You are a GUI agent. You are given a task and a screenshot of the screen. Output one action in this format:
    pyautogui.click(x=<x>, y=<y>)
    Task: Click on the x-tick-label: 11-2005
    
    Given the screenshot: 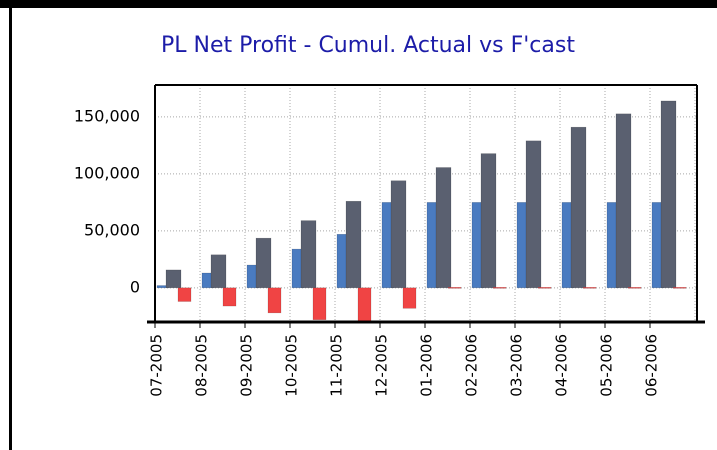 What is the action you would take?
    pyautogui.click(x=337, y=365)
    